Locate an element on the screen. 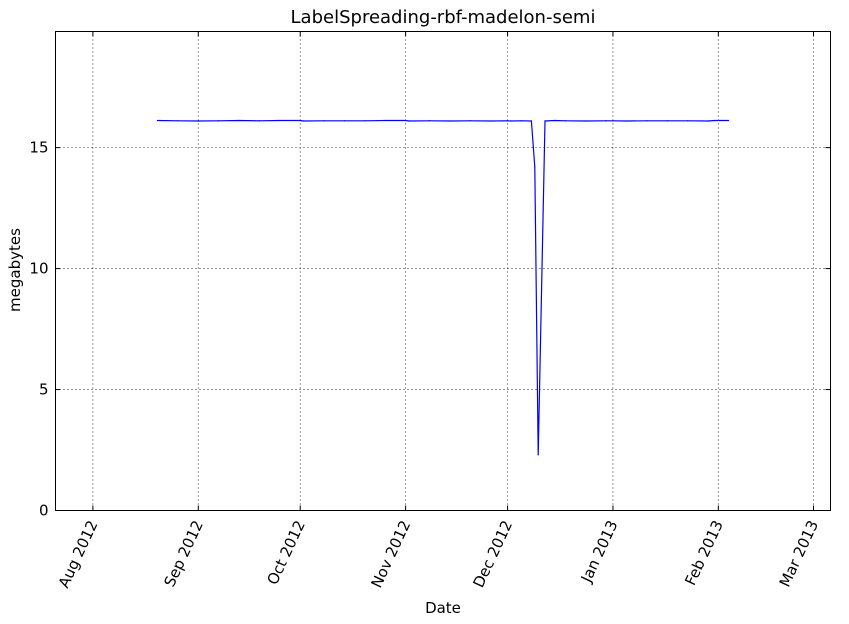 The width and height of the screenshot is (849, 624). x-tick-label: Mar 2013 is located at coordinates (799, 554).